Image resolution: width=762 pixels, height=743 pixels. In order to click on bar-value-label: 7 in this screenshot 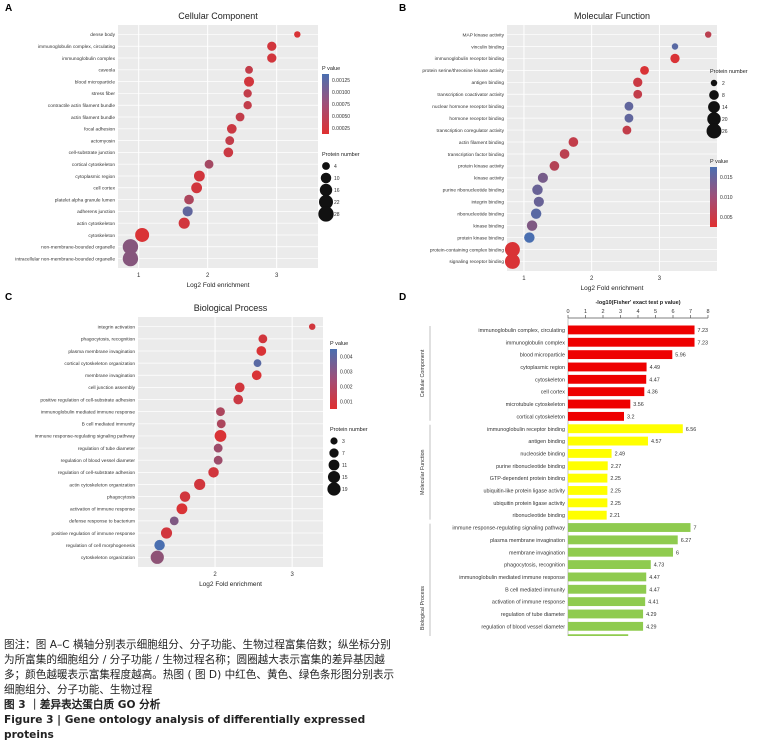, I will do `click(695, 529)`.